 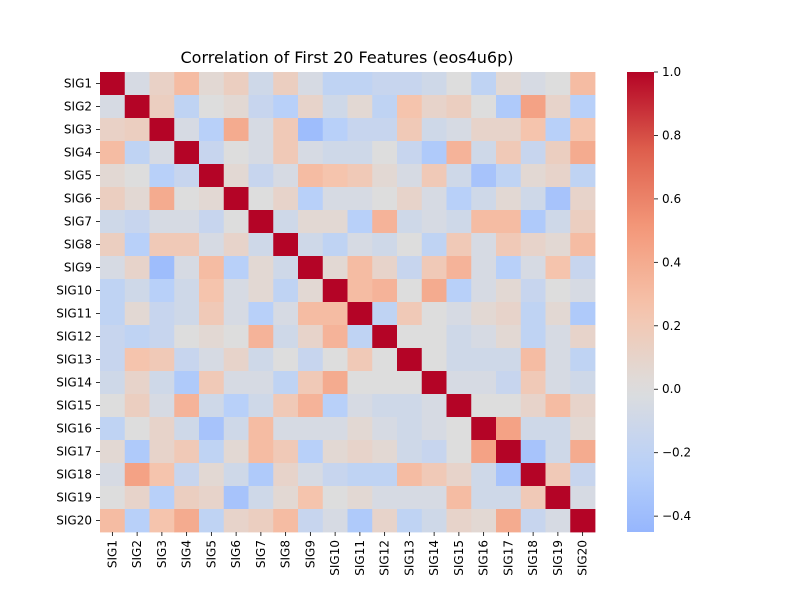 What do you see at coordinates (434, 314) in the screenshot?
I see `heatmap-cell-SIG11-SIG14` at bounding box center [434, 314].